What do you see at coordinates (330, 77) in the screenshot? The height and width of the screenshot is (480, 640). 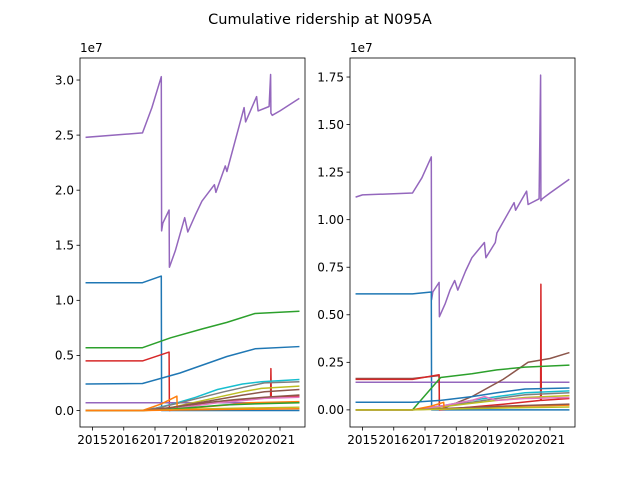 I see `y-tick-label: 1.75` at bounding box center [330, 77].